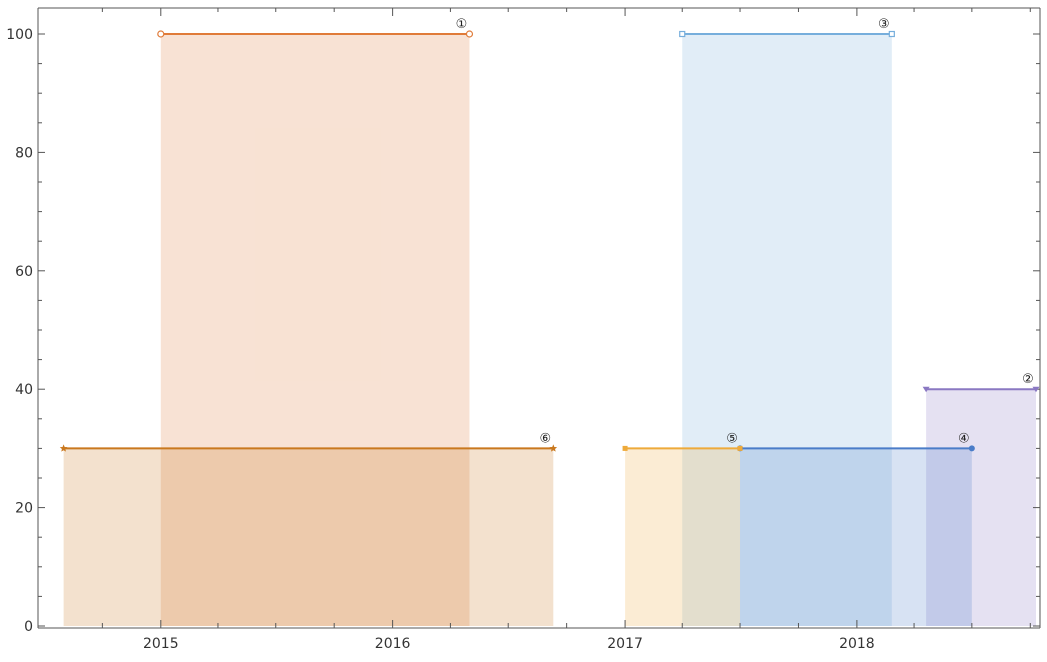 The image size is (1047, 662). What do you see at coordinates (1028, 379) in the screenshot?
I see `series-label-2: ②` at bounding box center [1028, 379].